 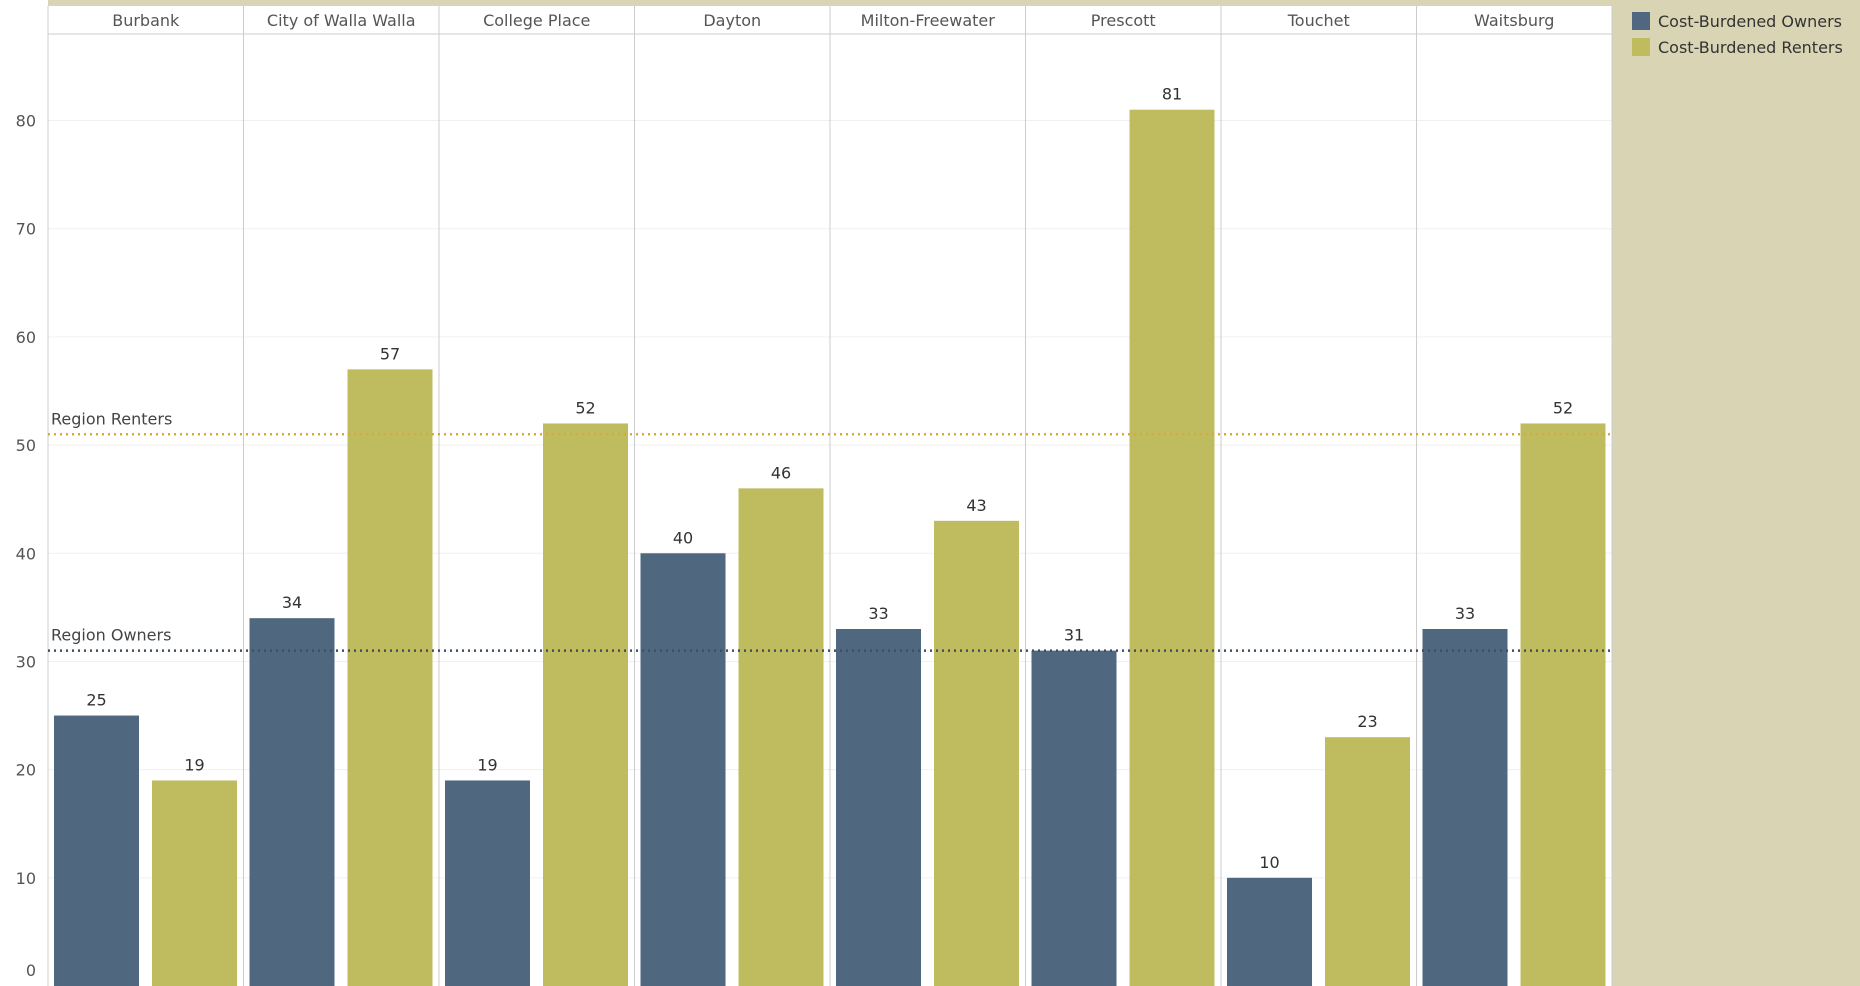 I want to click on reference-line-label: Region Renters, so click(x=111, y=418).